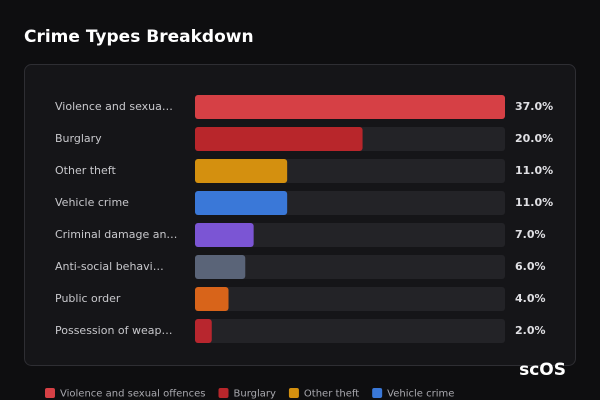 This screenshot has width=600, height=400. What do you see at coordinates (420, 394) in the screenshot?
I see `legend-label: Vehicle crime` at bounding box center [420, 394].